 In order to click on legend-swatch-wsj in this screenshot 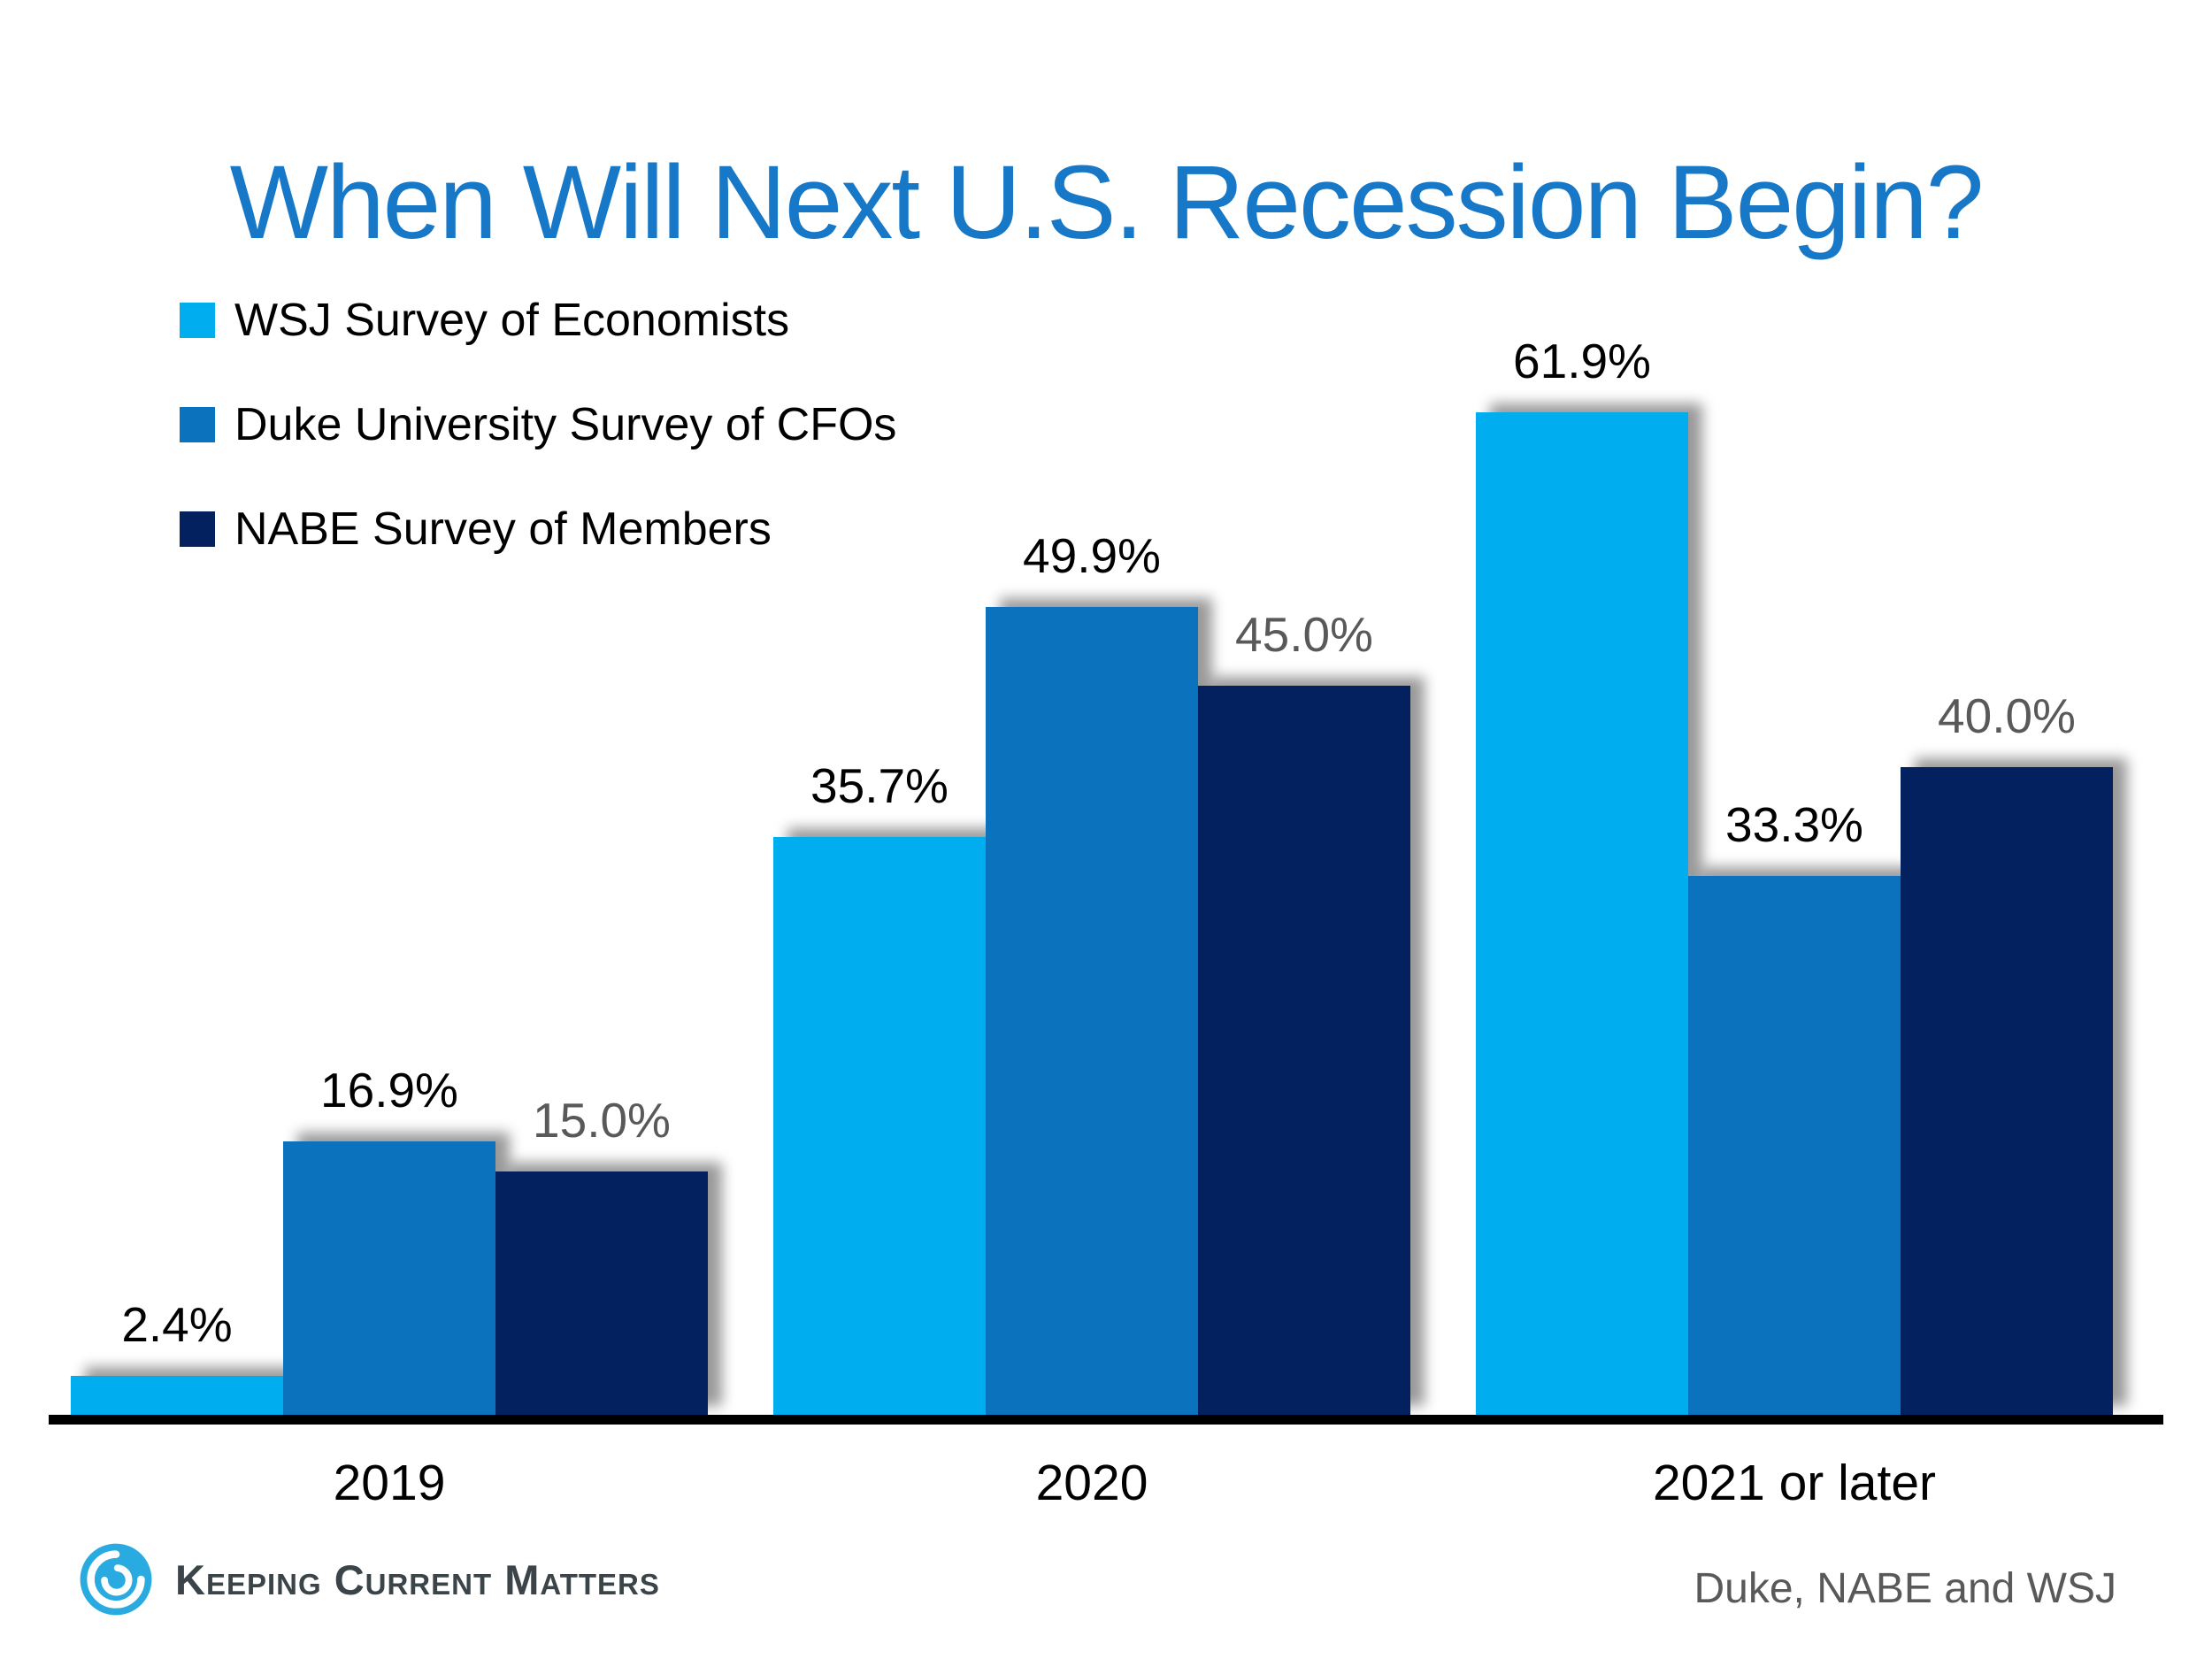, I will do `click(197, 321)`.